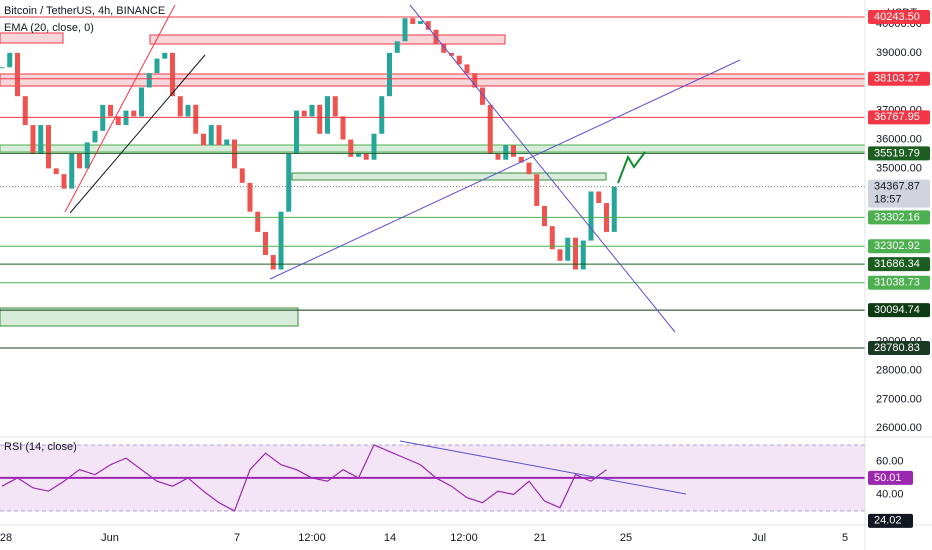 The height and width of the screenshot is (550, 932). I want to click on x-tick-label: 5, so click(845, 538).